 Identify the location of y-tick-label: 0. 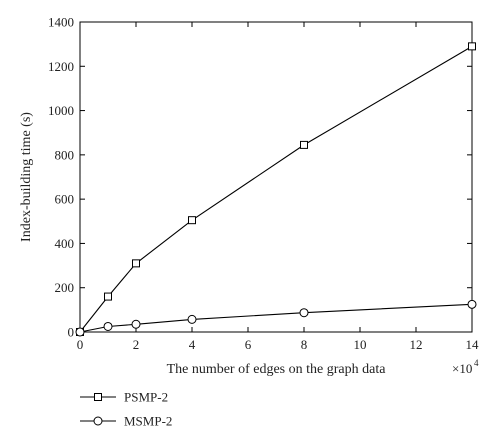
(71, 332).